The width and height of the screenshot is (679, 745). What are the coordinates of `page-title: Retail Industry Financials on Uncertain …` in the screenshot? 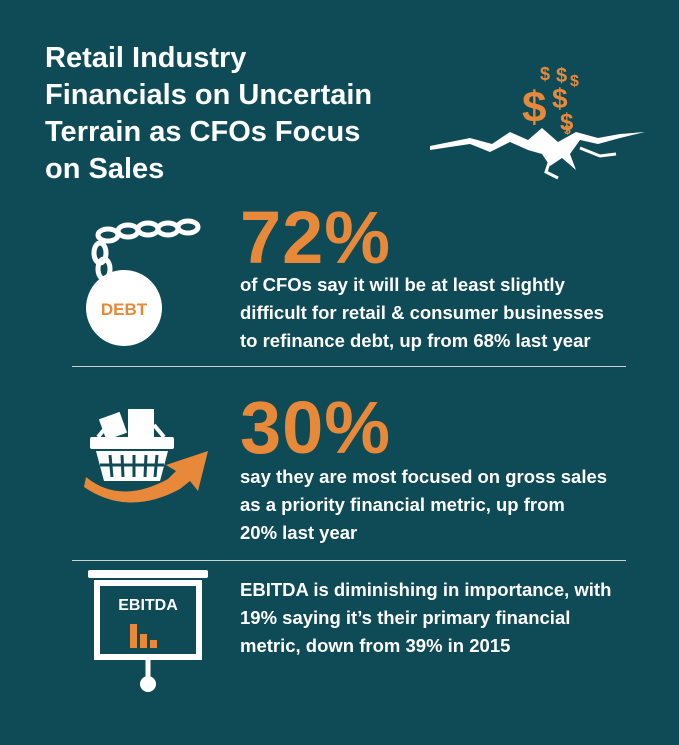 It's located at (245, 114).